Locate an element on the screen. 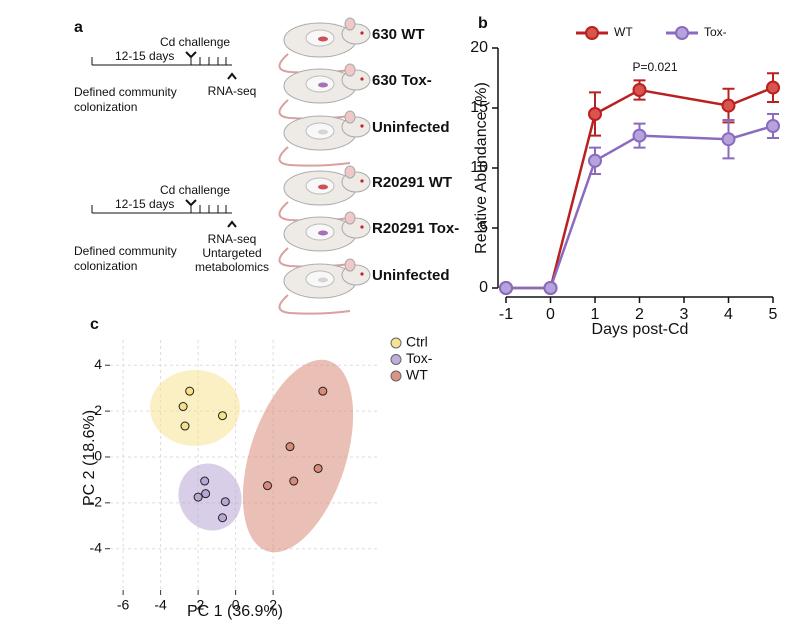 This screenshot has width=805, height=638. x-tick-label: 4 is located at coordinates (728, 314).